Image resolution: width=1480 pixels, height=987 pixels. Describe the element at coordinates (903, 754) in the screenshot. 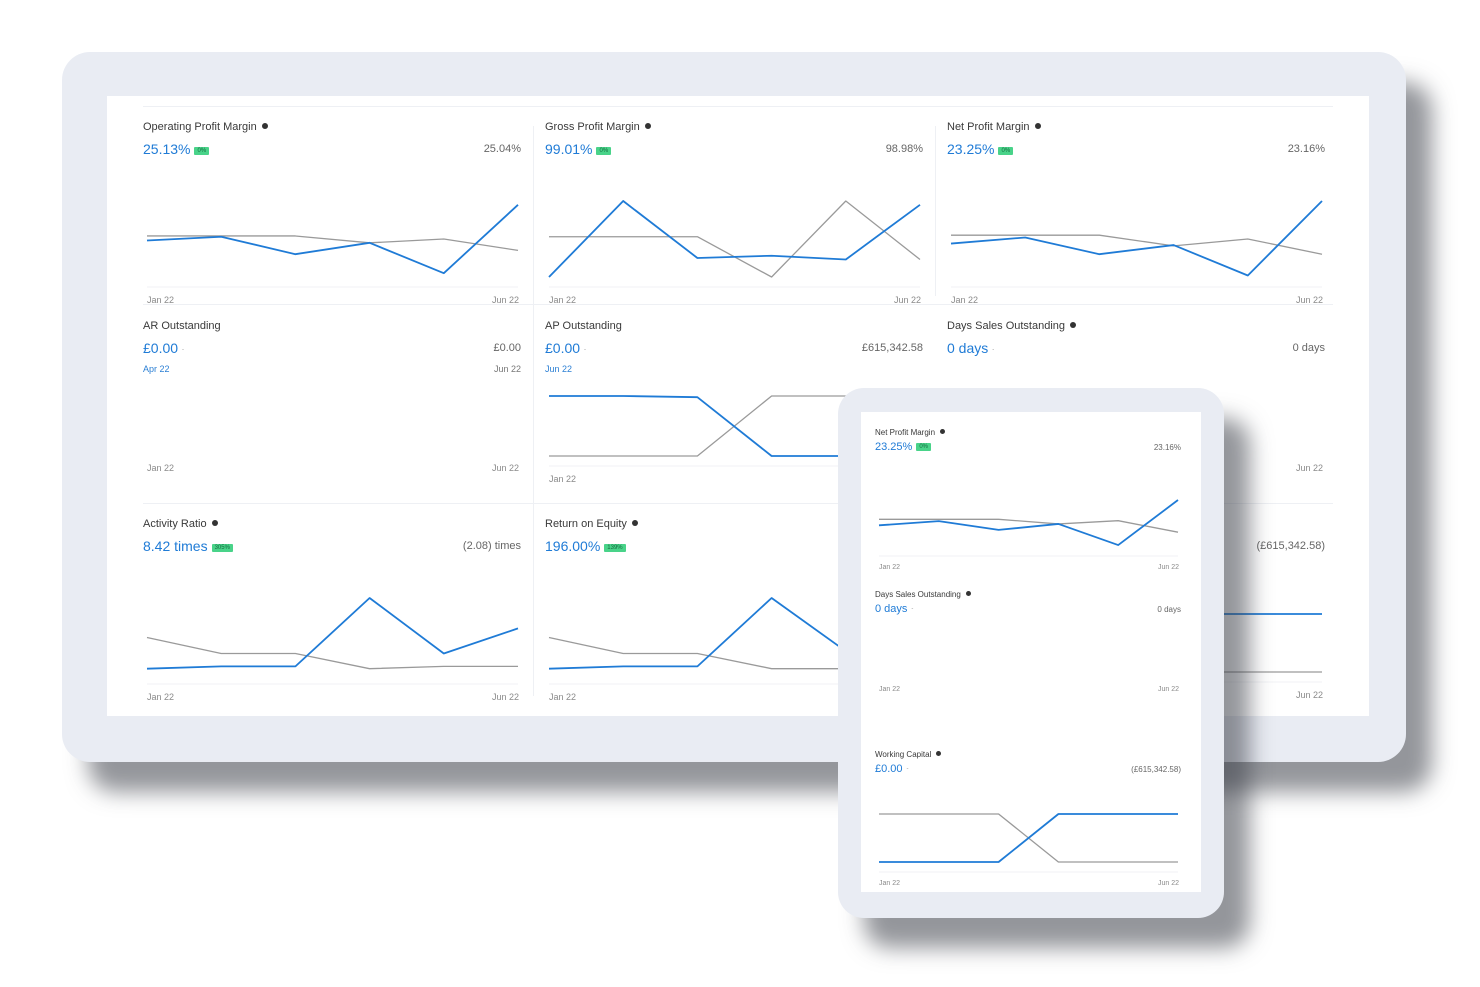

I see `metric-title-text: Working Capital` at that location.